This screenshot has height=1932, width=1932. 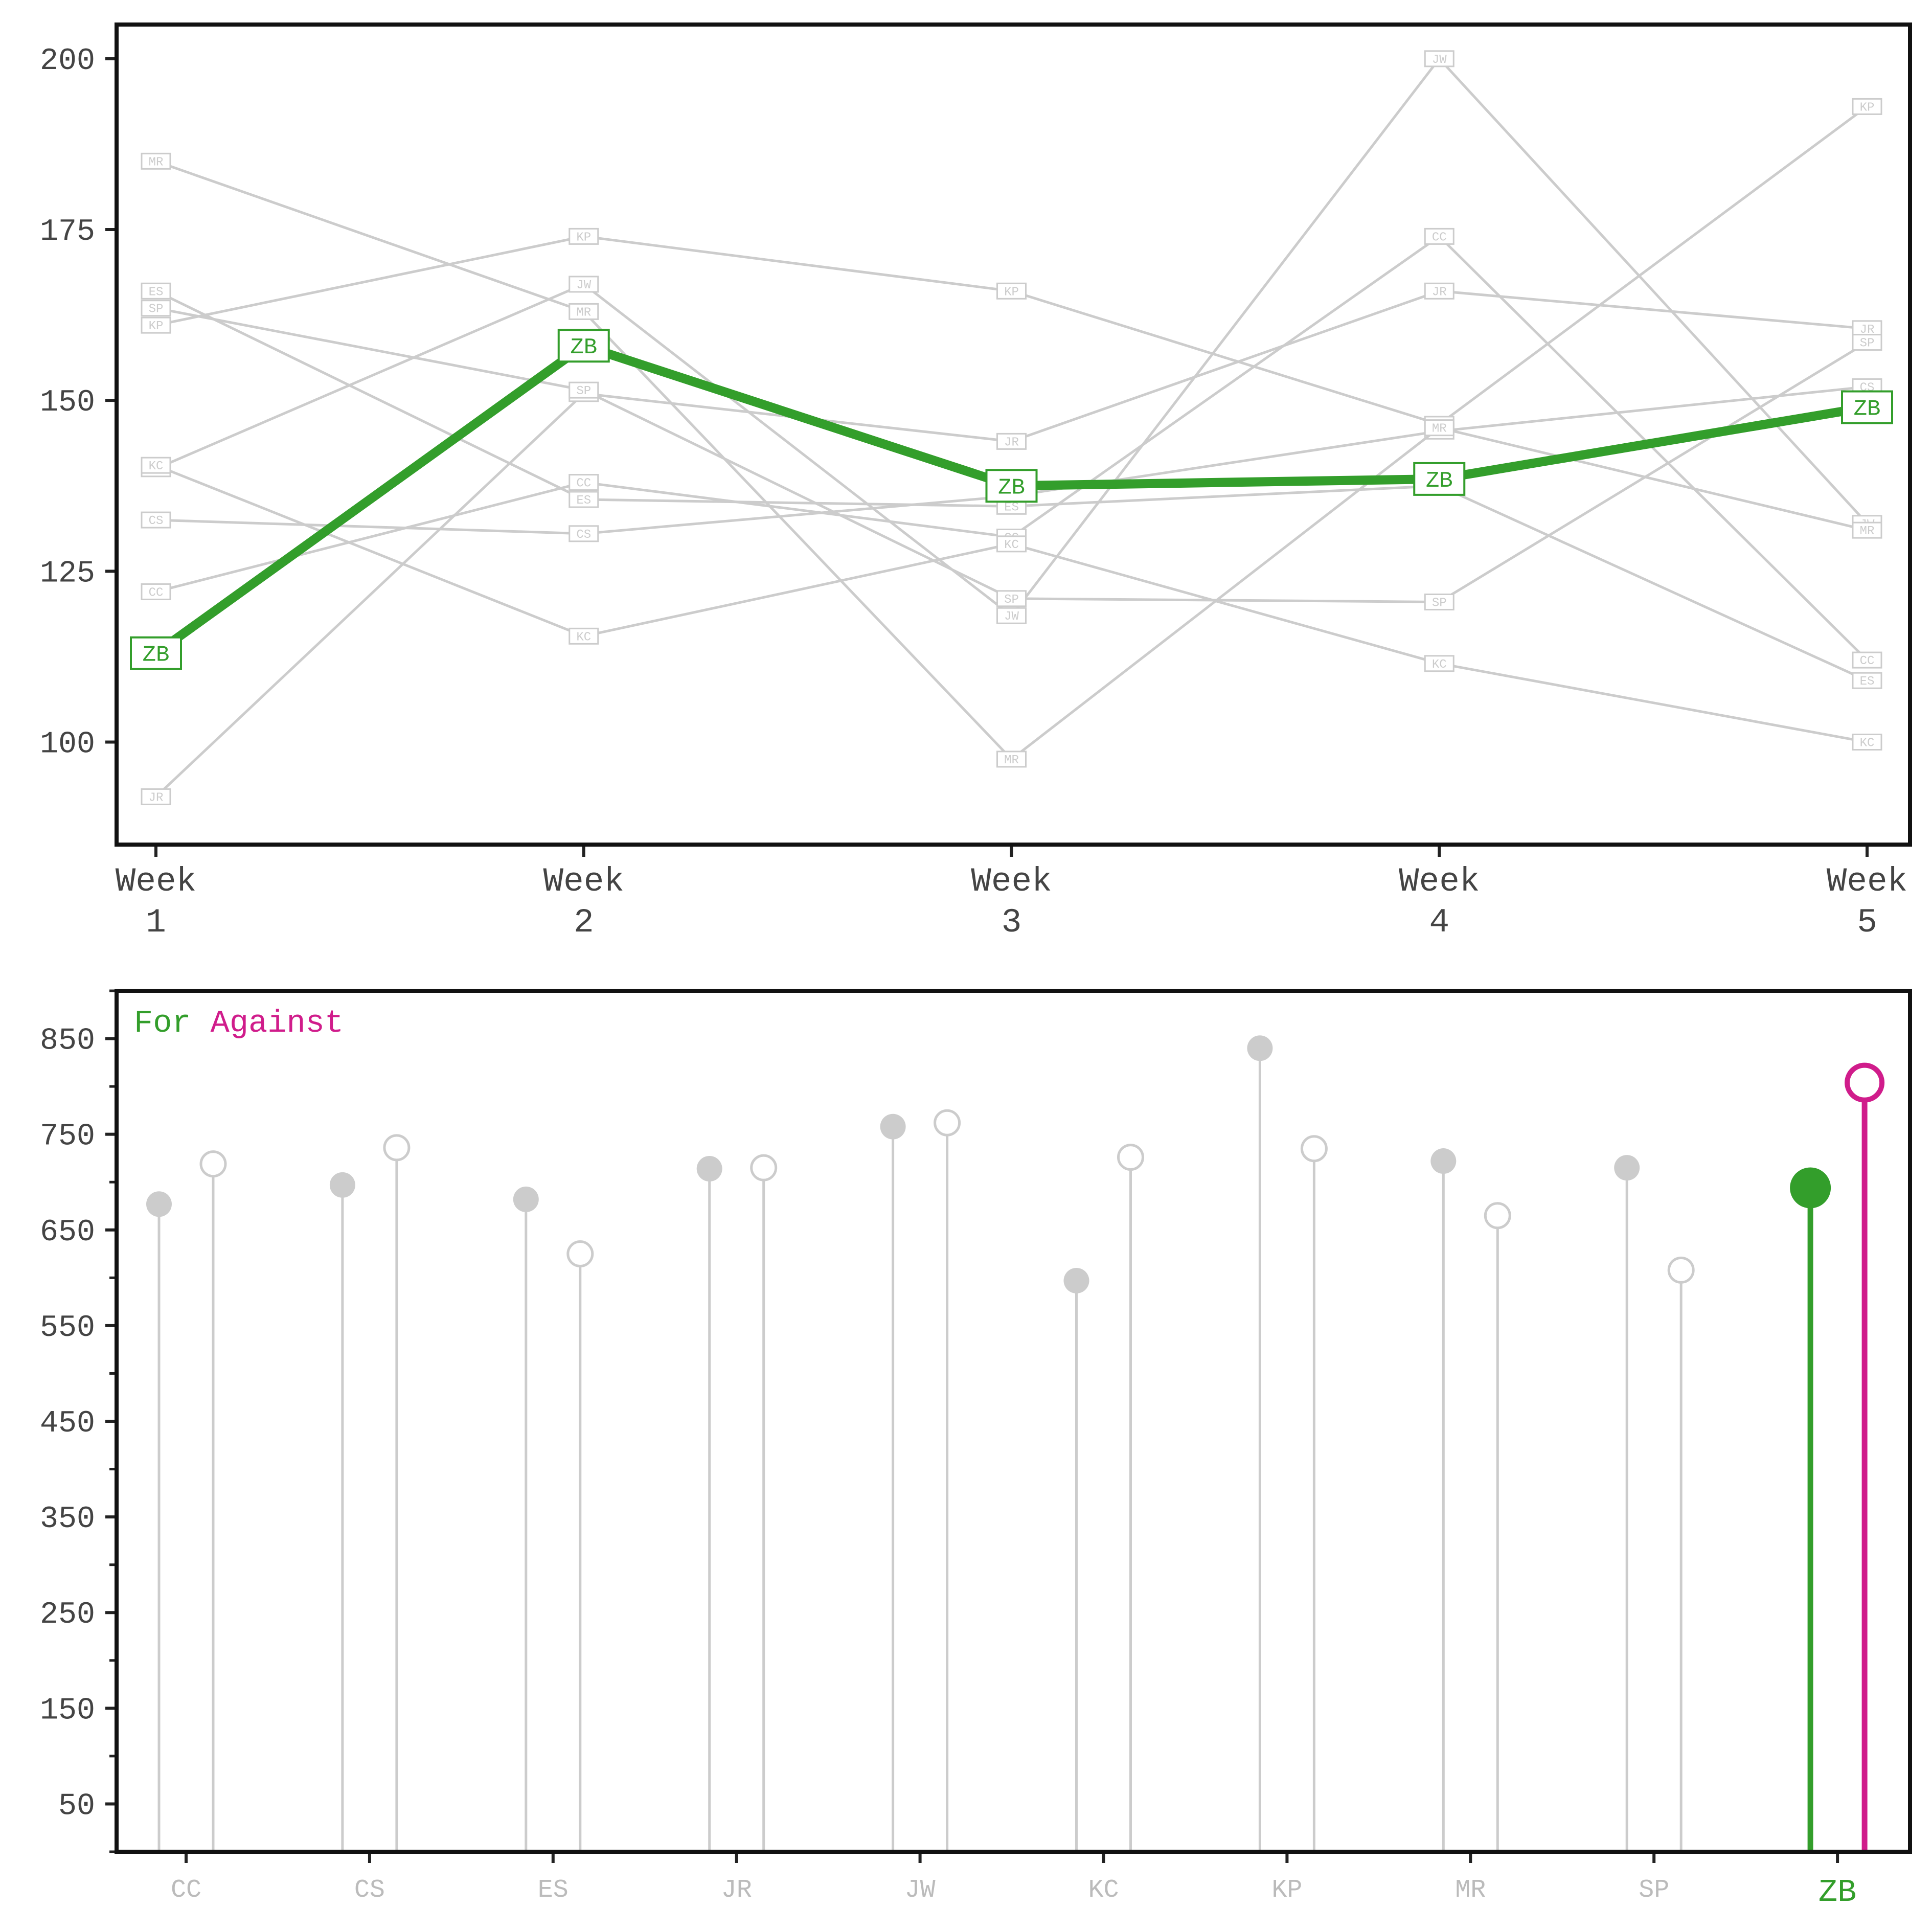 I want to click on for-head-cc, so click(x=159, y=1204).